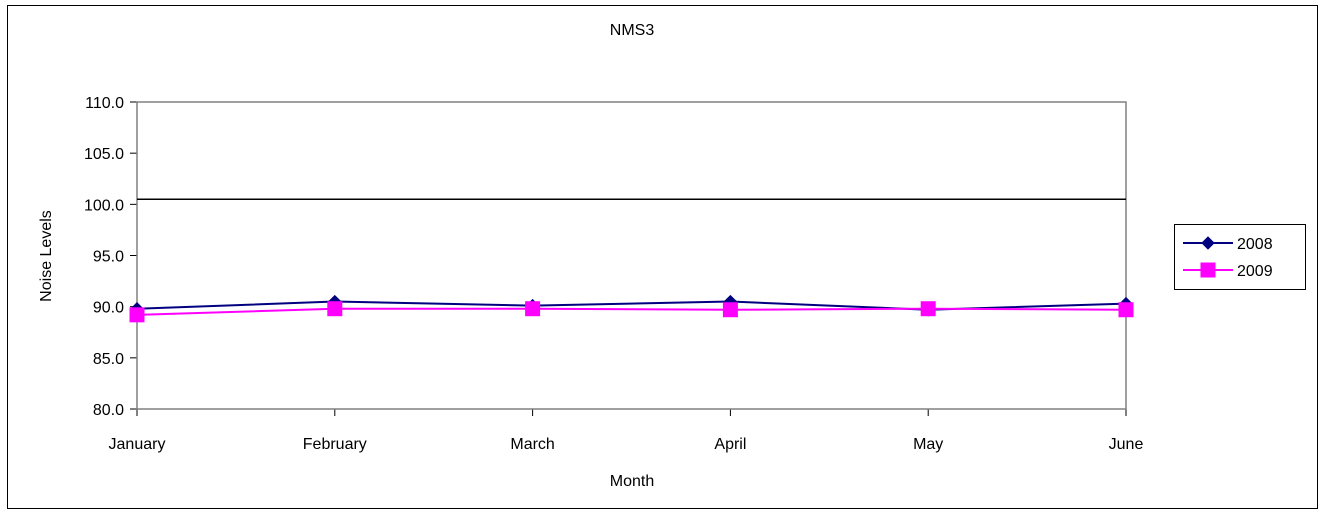 The width and height of the screenshot is (1325, 516). I want to click on y-tick-label: 105.0, so click(104, 154).